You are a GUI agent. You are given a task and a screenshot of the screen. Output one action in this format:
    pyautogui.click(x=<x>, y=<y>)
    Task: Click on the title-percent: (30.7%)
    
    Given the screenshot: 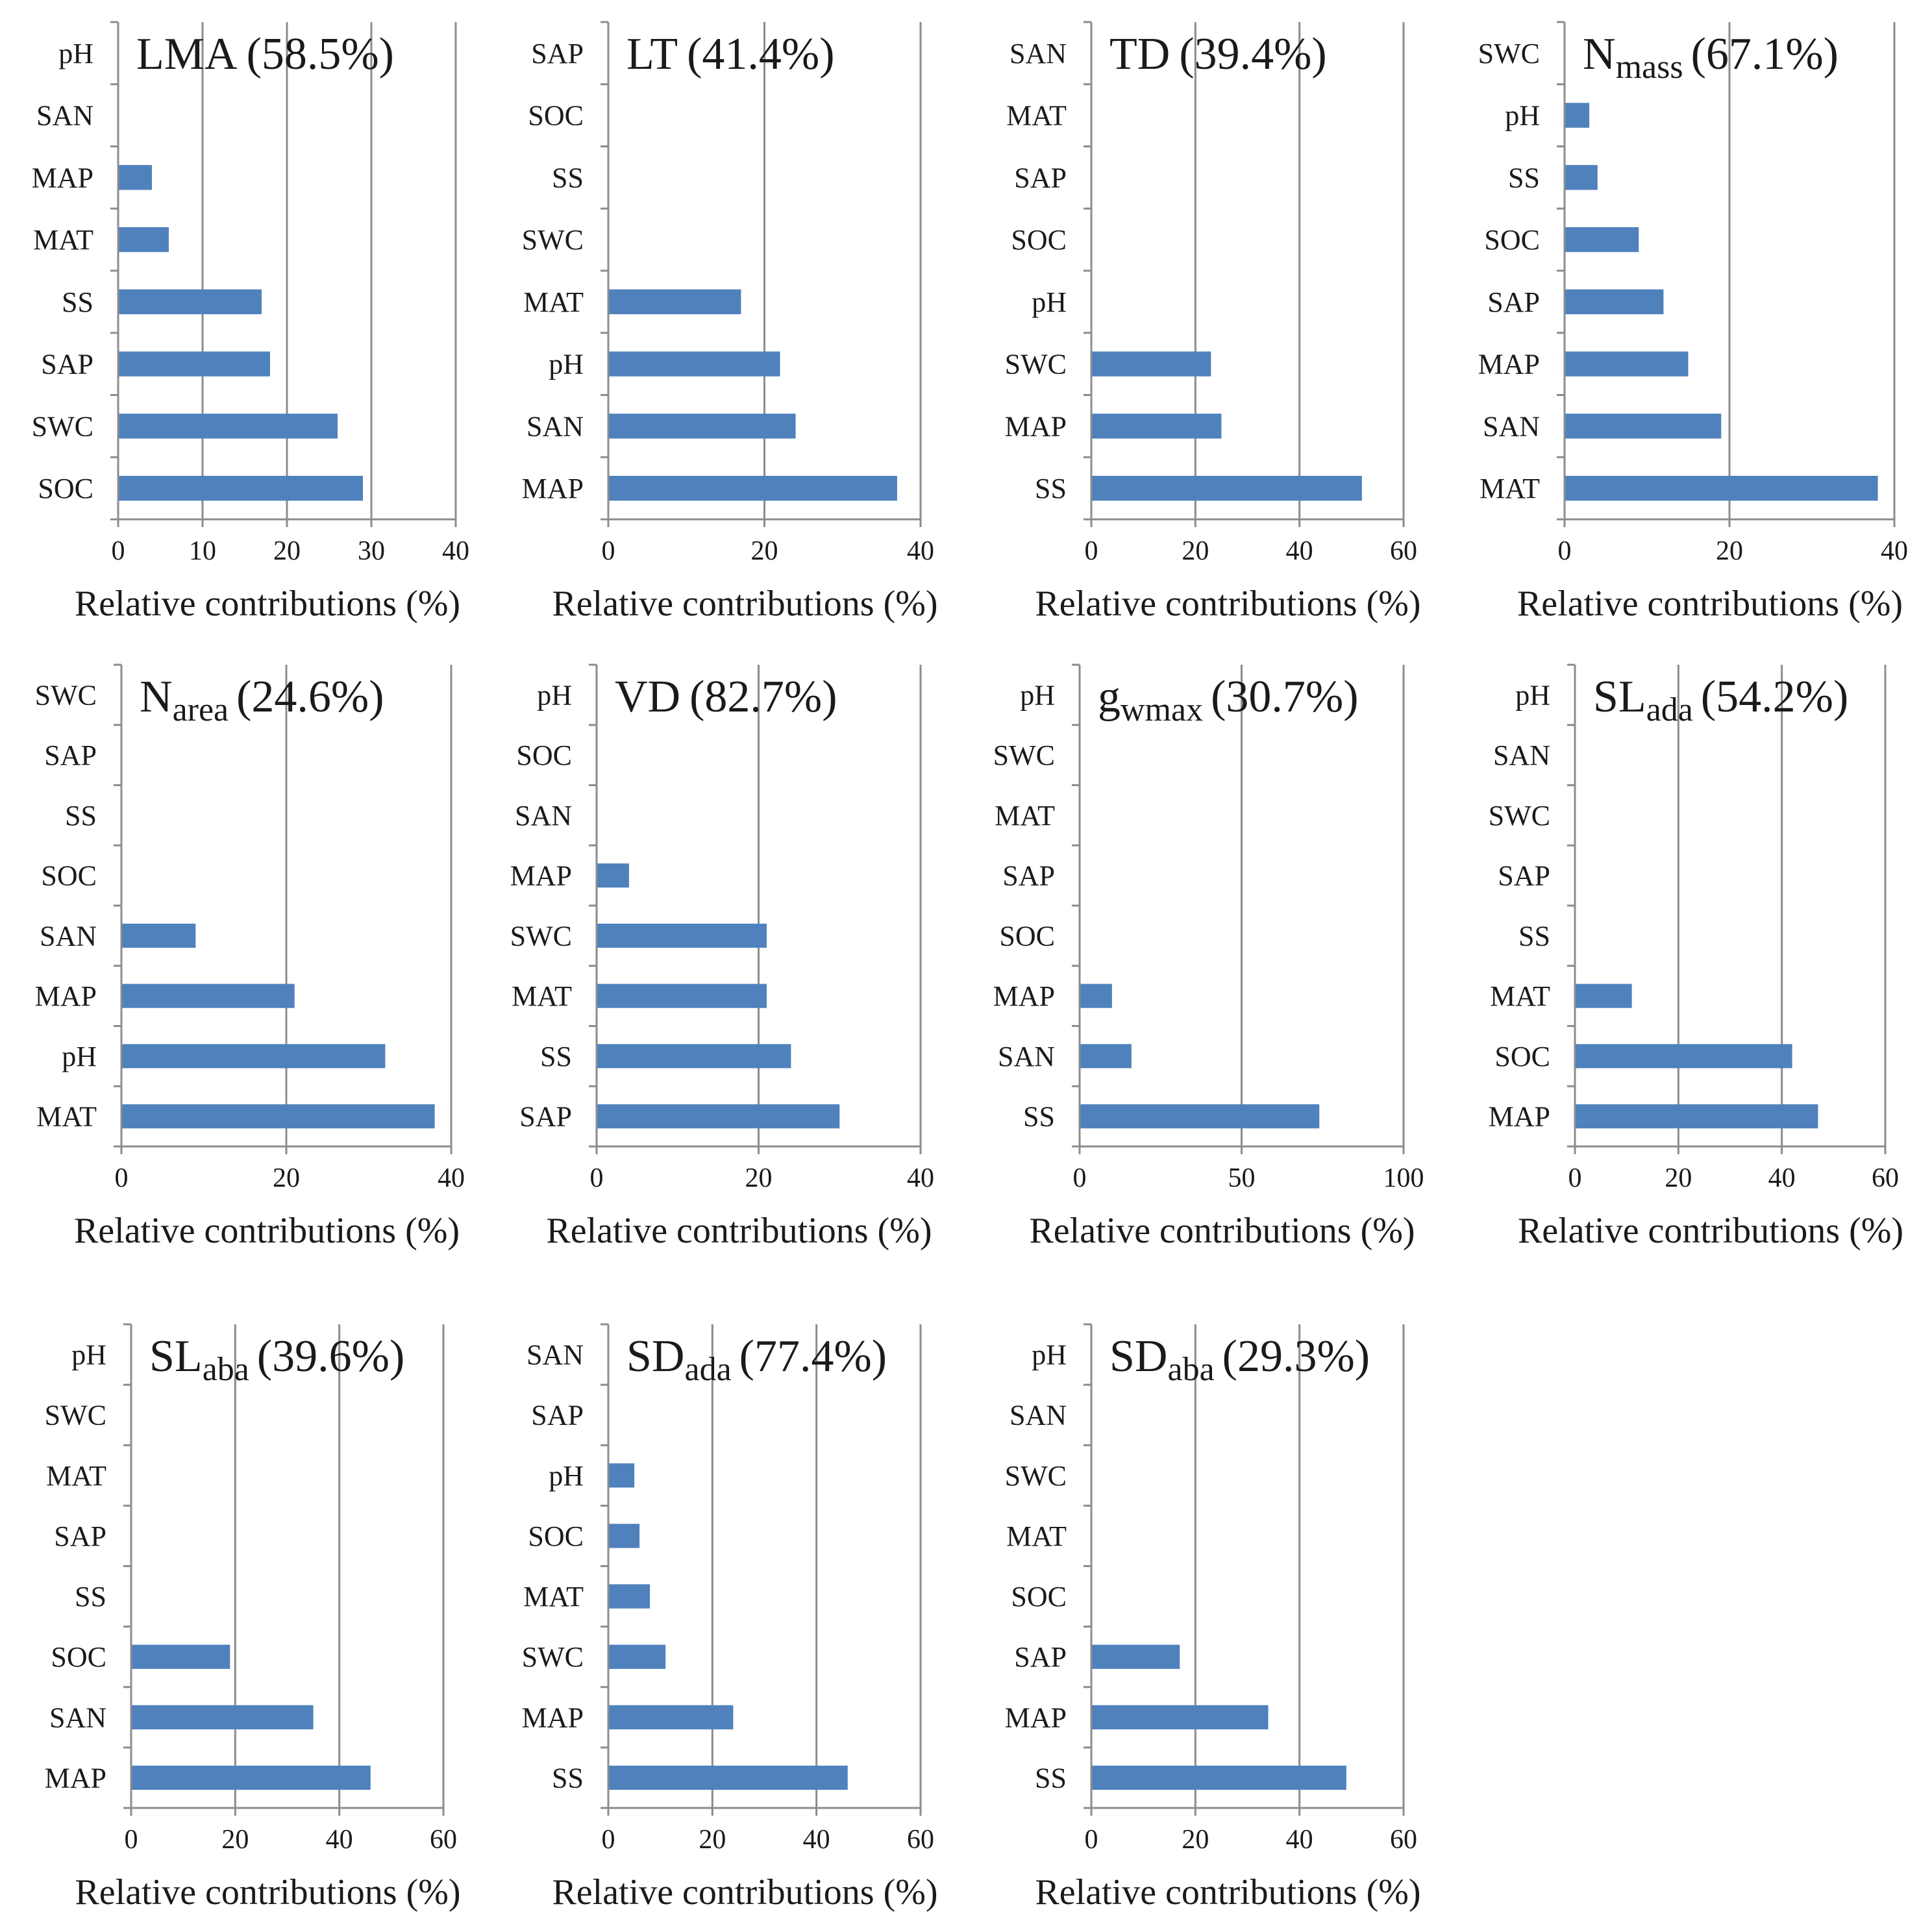 What is the action you would take?
    pyautogui.click(x=1284, y=697)
    